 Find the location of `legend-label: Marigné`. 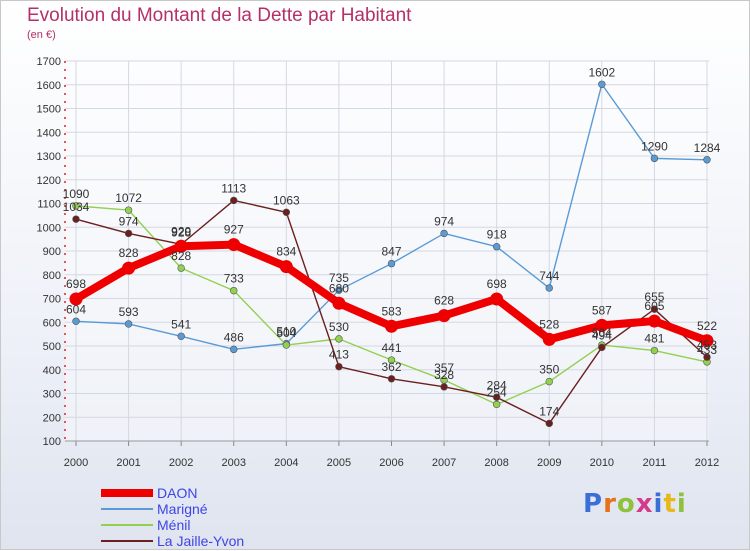

legend-label: Marigné is located at coordinates (182, 509).